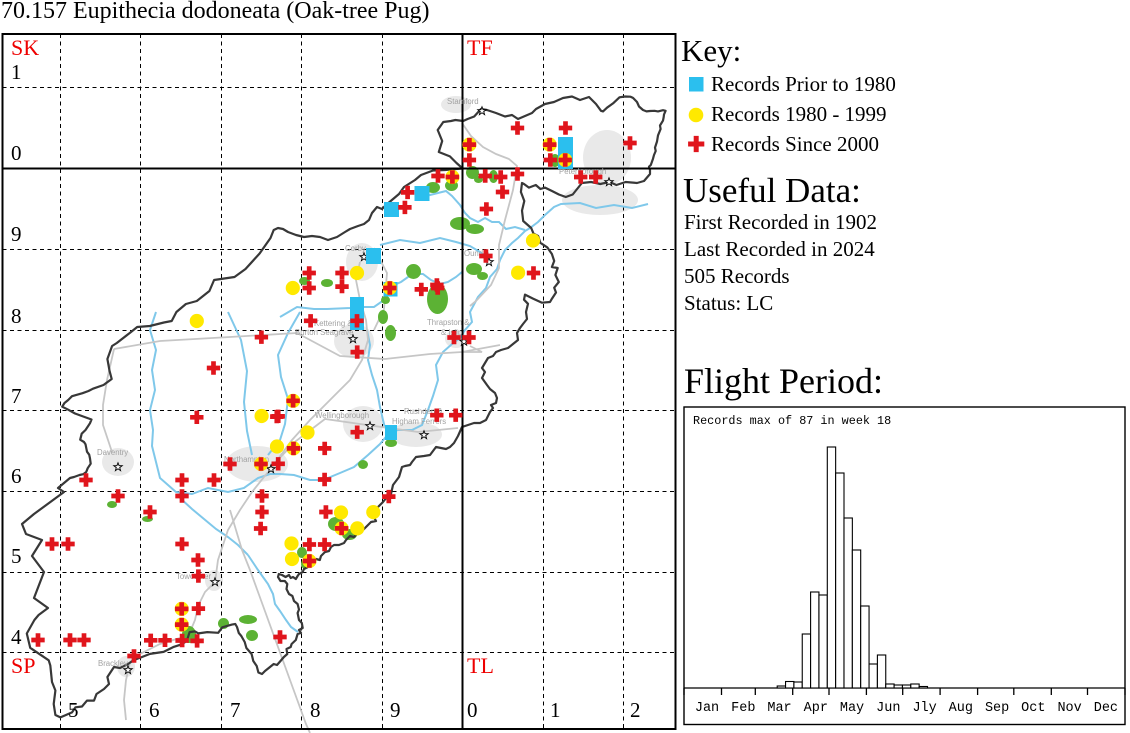 This screenshot has height=733, width=1130. Describe the element at coordinates (23, 665) in the screenshot. I see `svg-text: SP` at that location.